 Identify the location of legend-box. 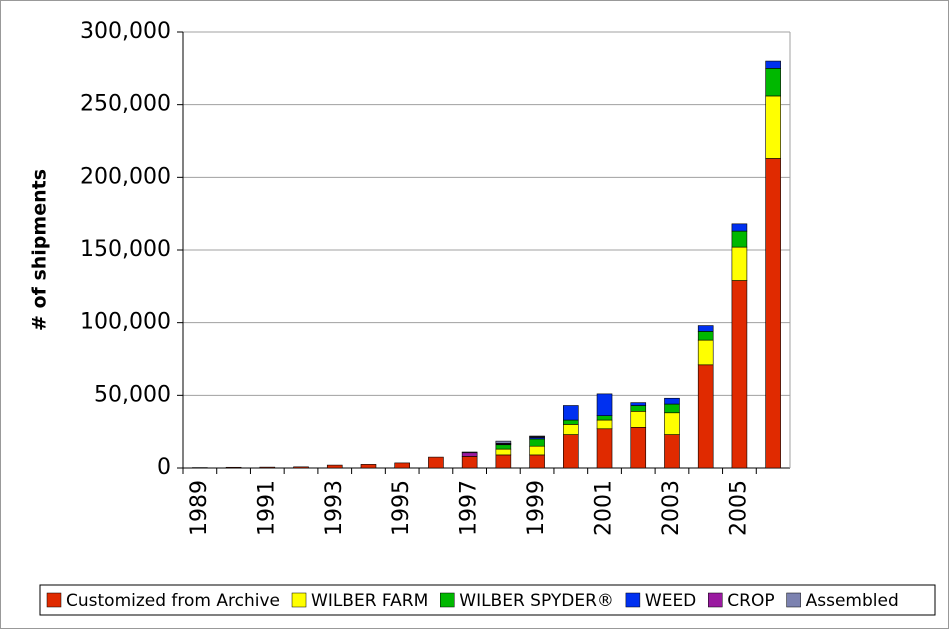
(487, 600).